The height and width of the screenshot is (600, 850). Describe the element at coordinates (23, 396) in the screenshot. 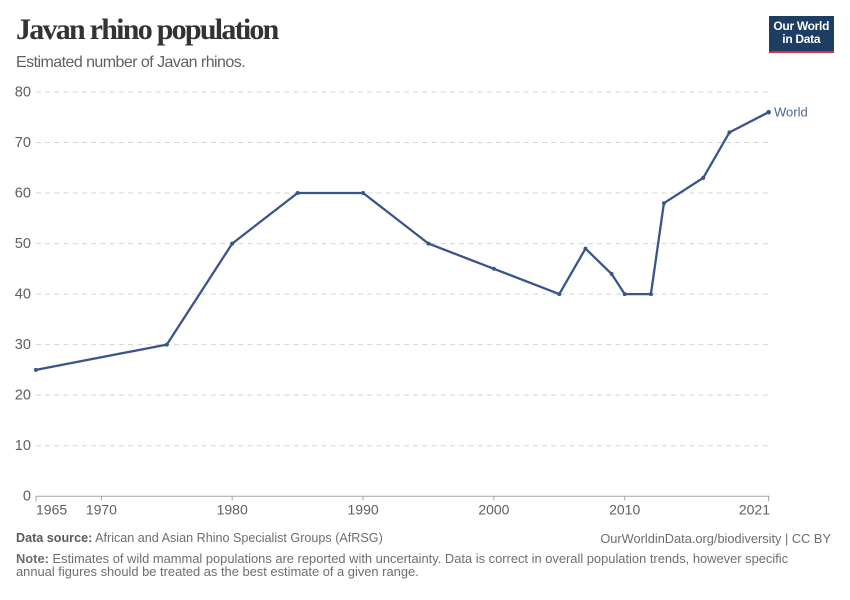

I see `svg-text: 20` at that location.